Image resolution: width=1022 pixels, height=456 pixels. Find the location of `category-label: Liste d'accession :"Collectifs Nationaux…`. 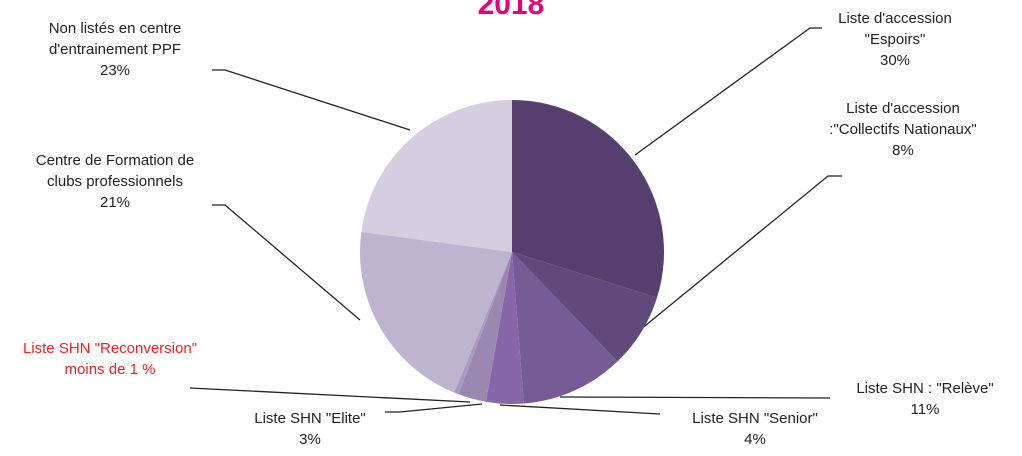

category-label: Liste d'accession :"Collectifs Nationaux… is located at coordinates (903, 119).